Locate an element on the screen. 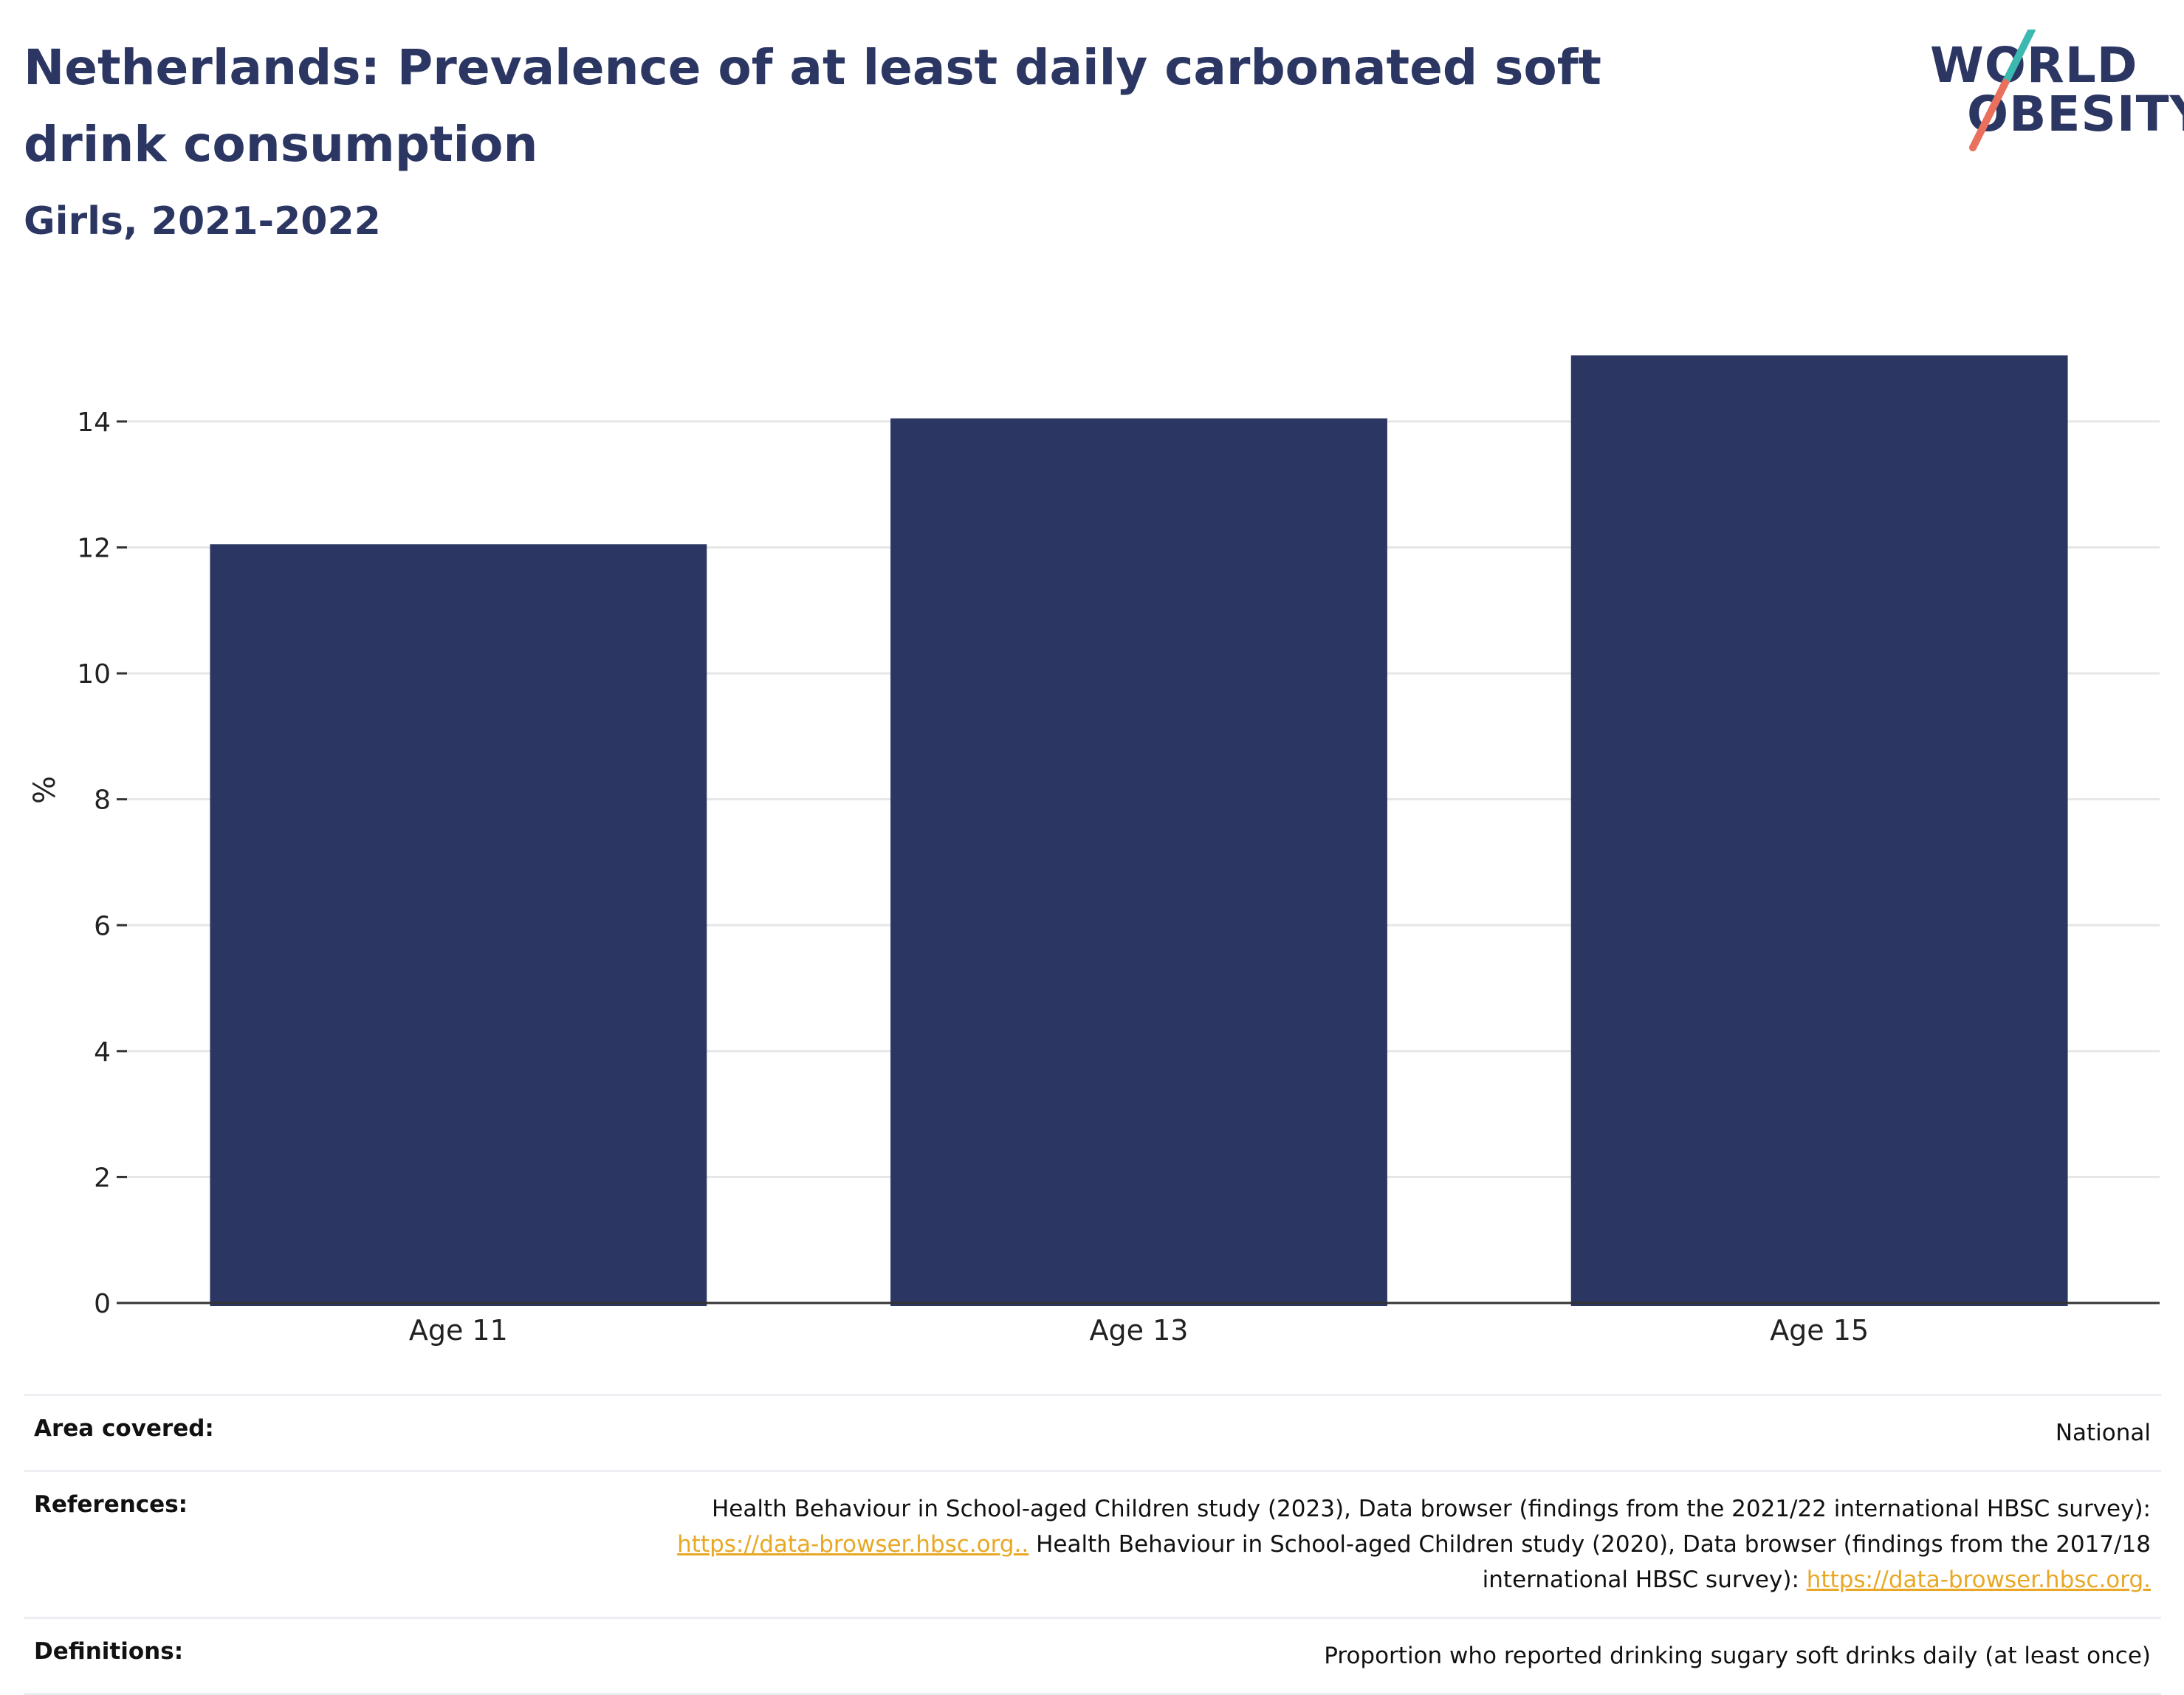 The height and width of the screenshot is (1695, 2184). y-tick-label: 8 is located at coordinates (103, 801).